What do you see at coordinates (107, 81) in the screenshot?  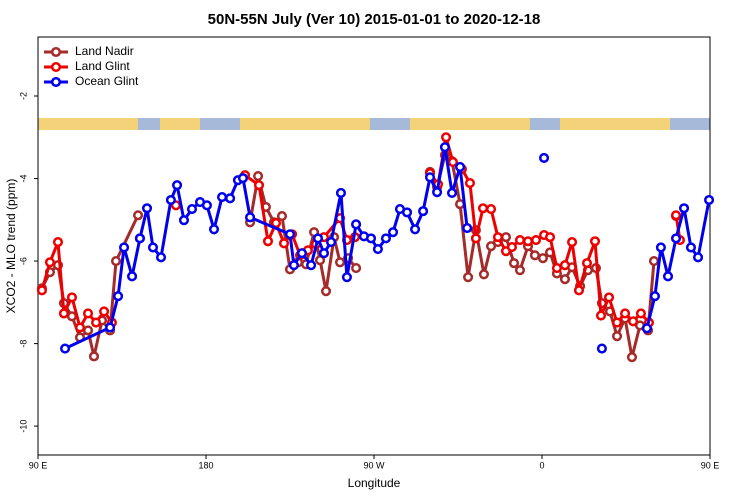 I see `legend-label: Ocean Glint` at bounding box center [107, 81].